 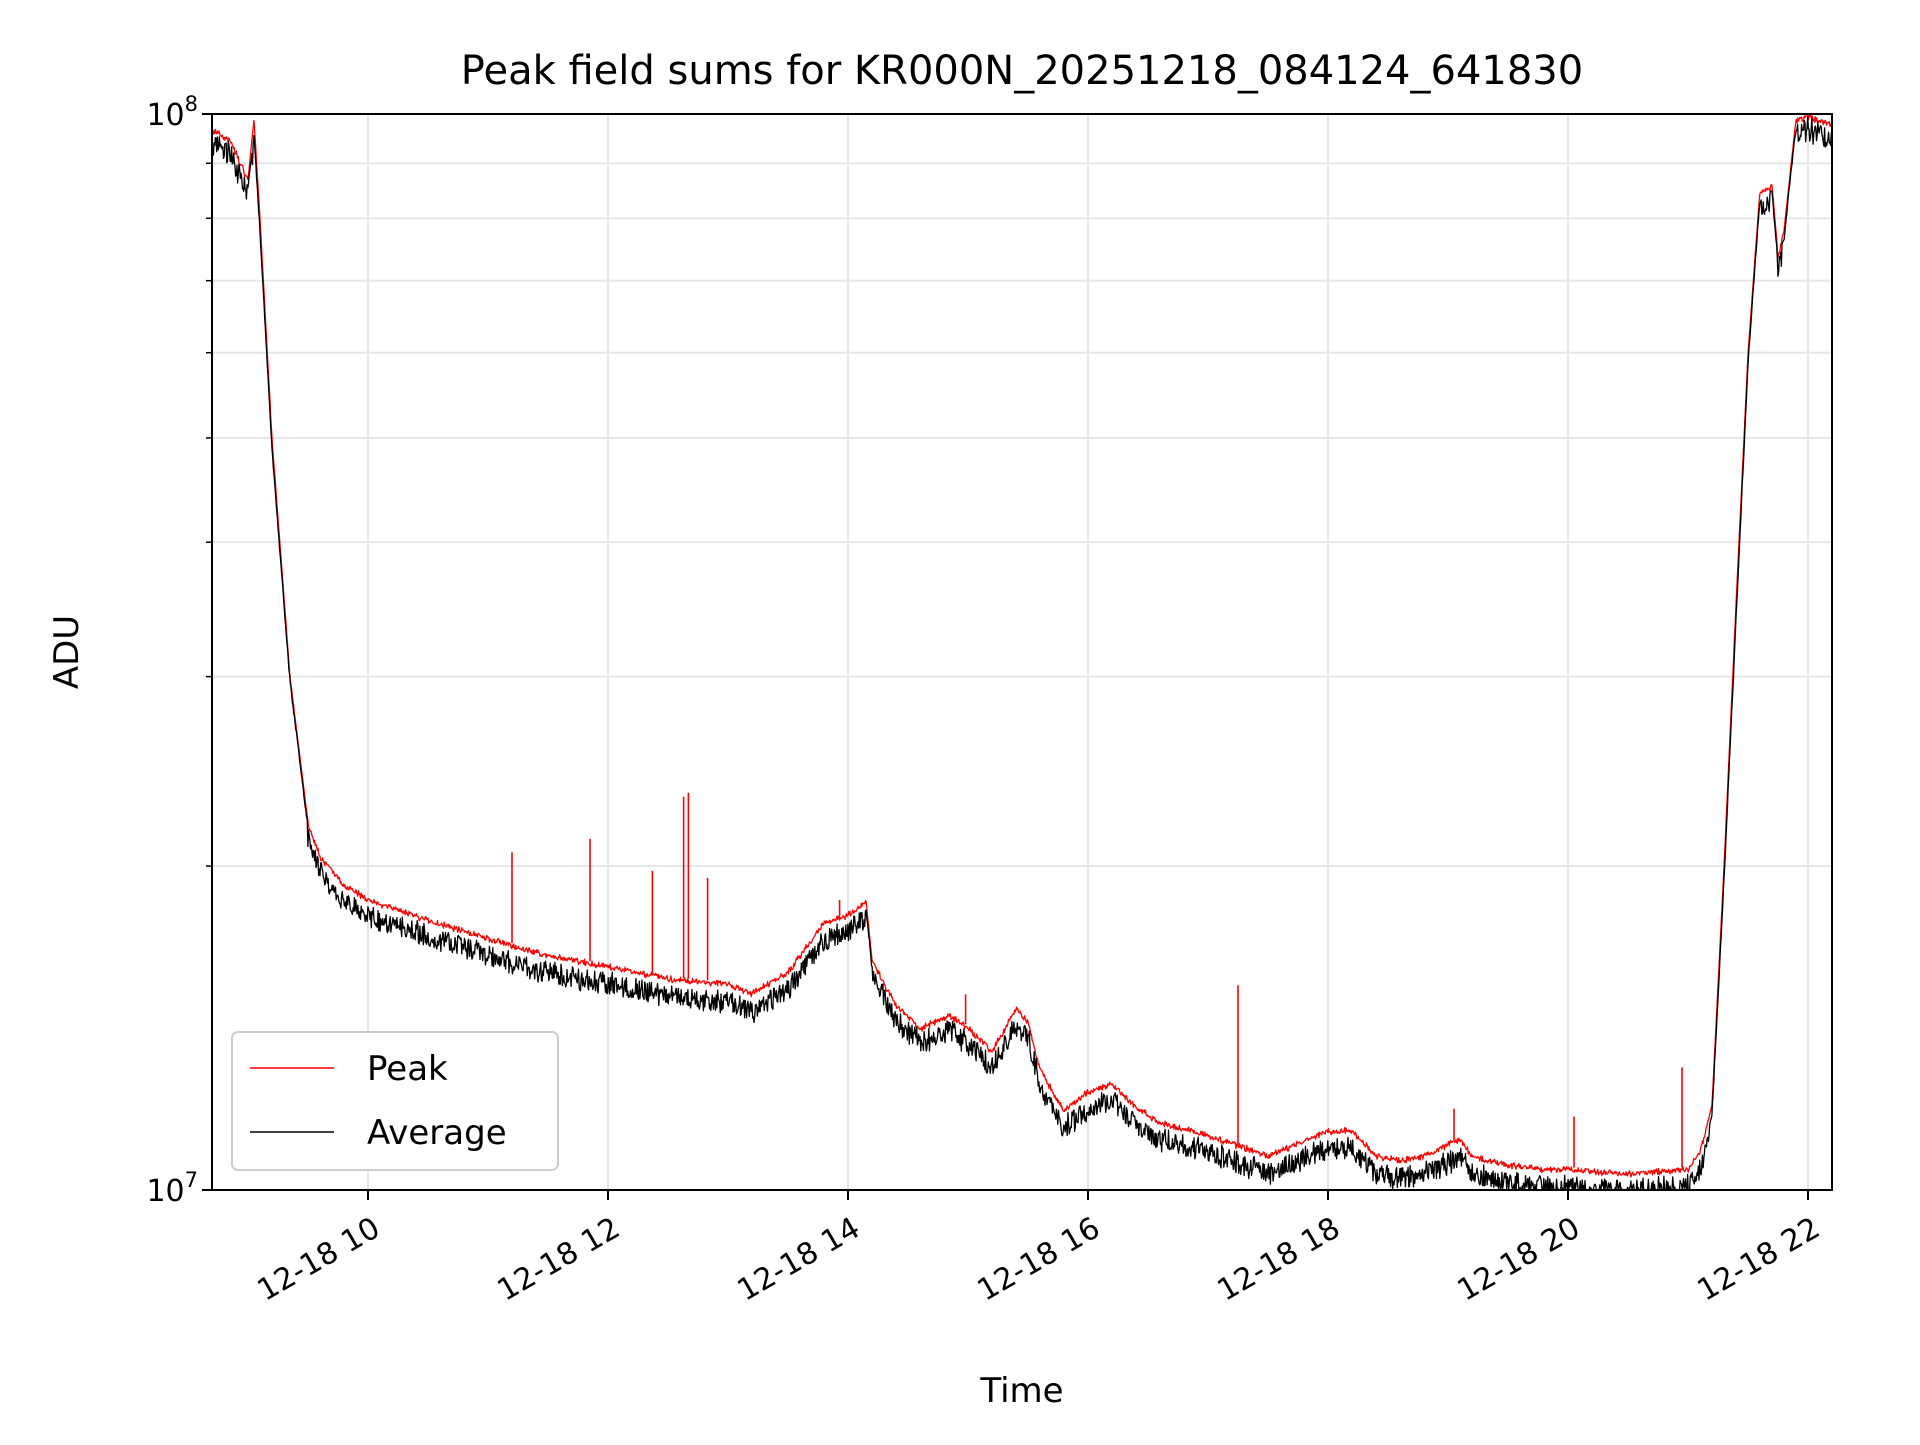 What do you see at coordinates (1021, 1391) in the screenshot?
I see `x-axis-label: Time` at bounding box center [1021, 1391].